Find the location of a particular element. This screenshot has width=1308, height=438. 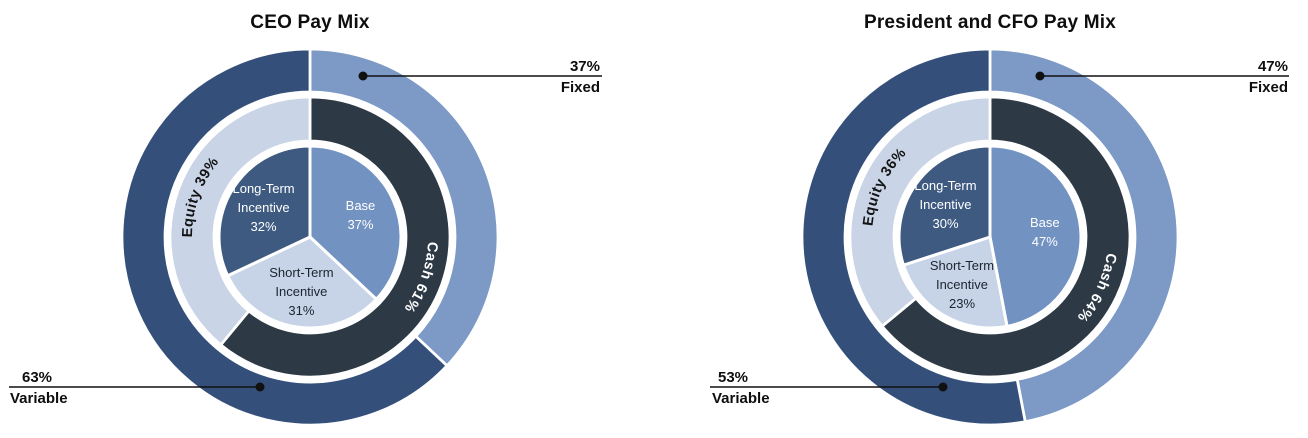

ceo-fixed-callout: 37% Fixed is located at coordinates (535, 77).